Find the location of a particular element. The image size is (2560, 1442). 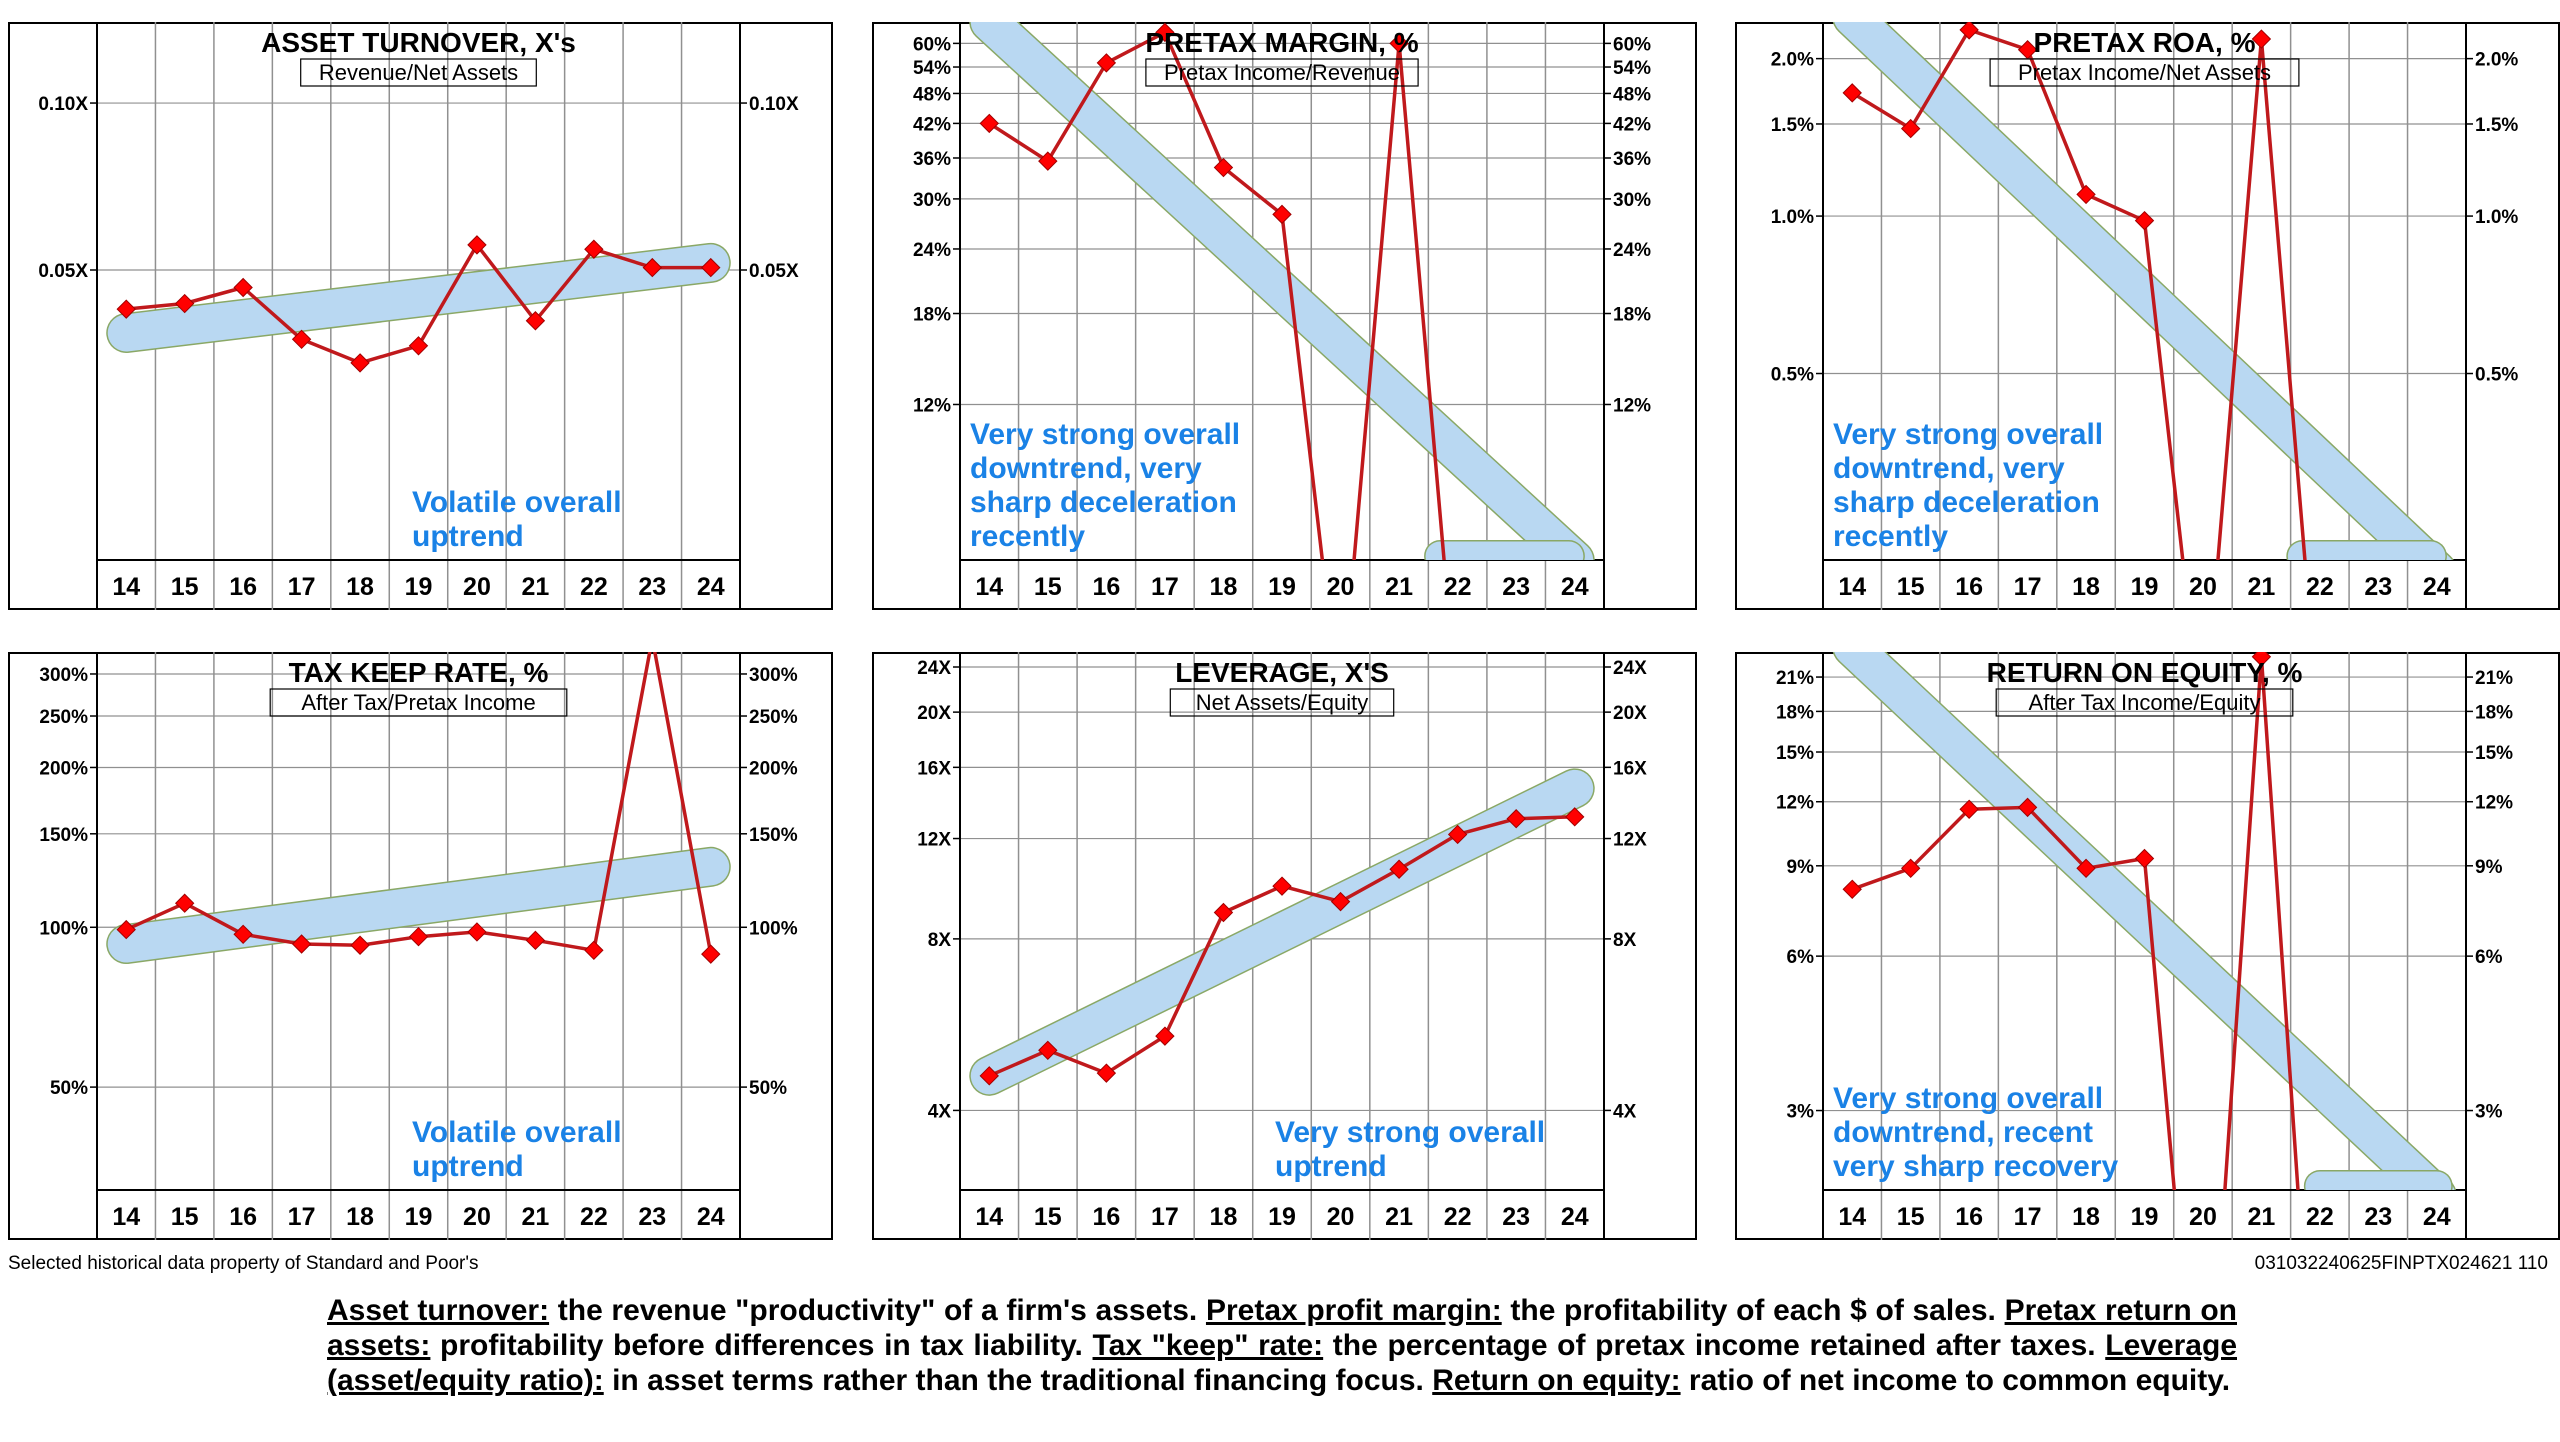

y-tick-label-left: 48% is located at coordinates (932, 94).